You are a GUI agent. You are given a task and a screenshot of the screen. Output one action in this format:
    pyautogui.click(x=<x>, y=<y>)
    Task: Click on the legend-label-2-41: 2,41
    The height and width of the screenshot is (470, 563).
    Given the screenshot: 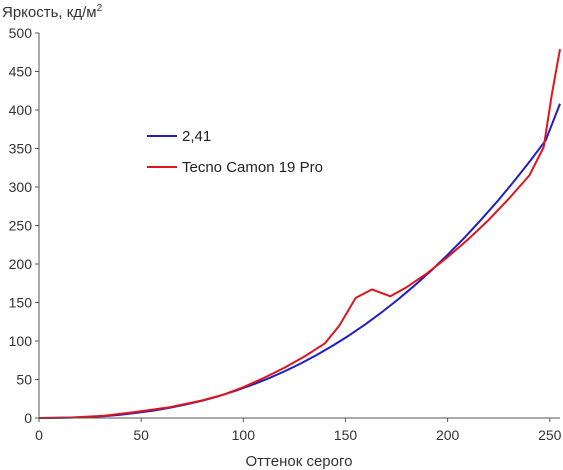 What is the action you would take?
    pyautogui.click(x=196, y=136)
    